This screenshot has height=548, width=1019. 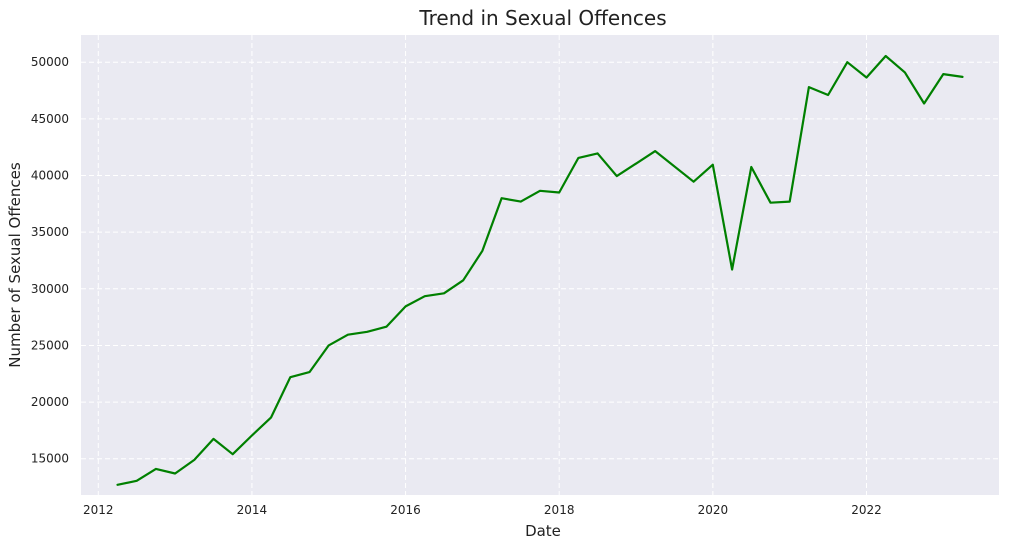 I want to click on y-tick-label: 20000, so click(x=50, y=402).